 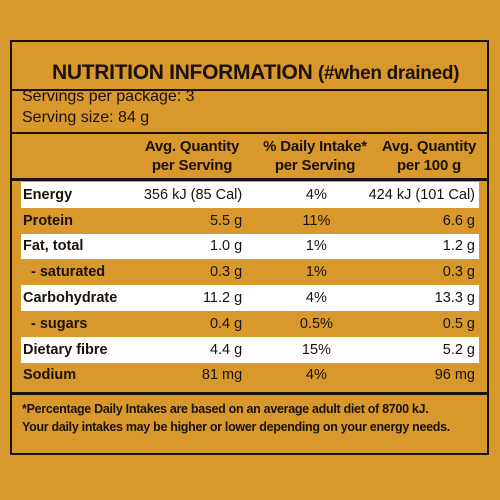 I want to click on row-name: - sugars, so click(x=82, y=323).